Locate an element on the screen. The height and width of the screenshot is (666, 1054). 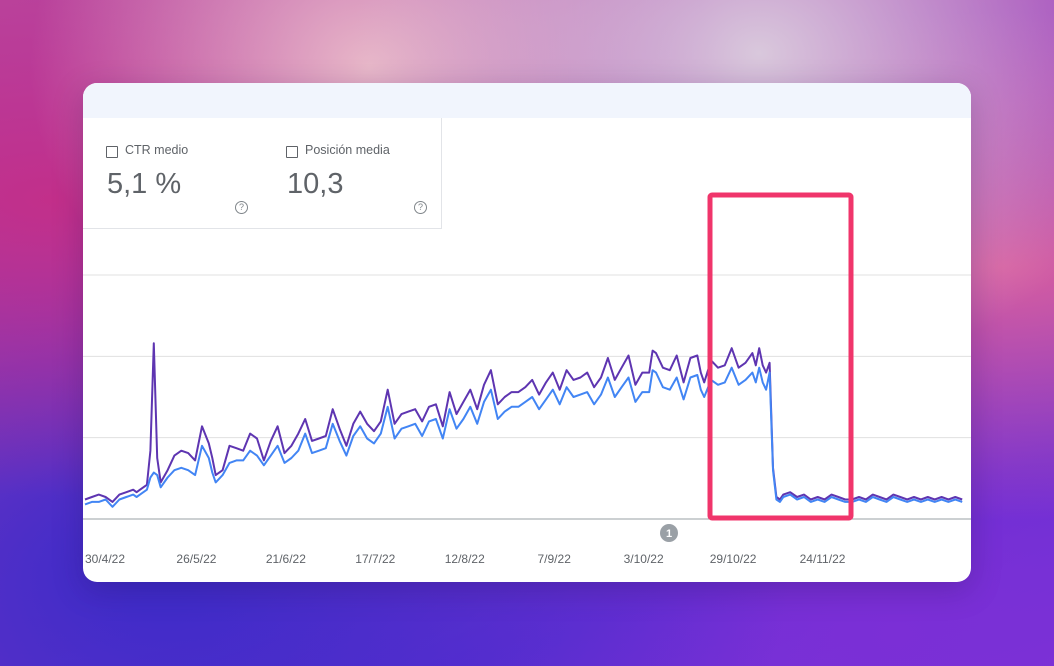
ctr-label: CTR medio is located at coordinates (157, 150).